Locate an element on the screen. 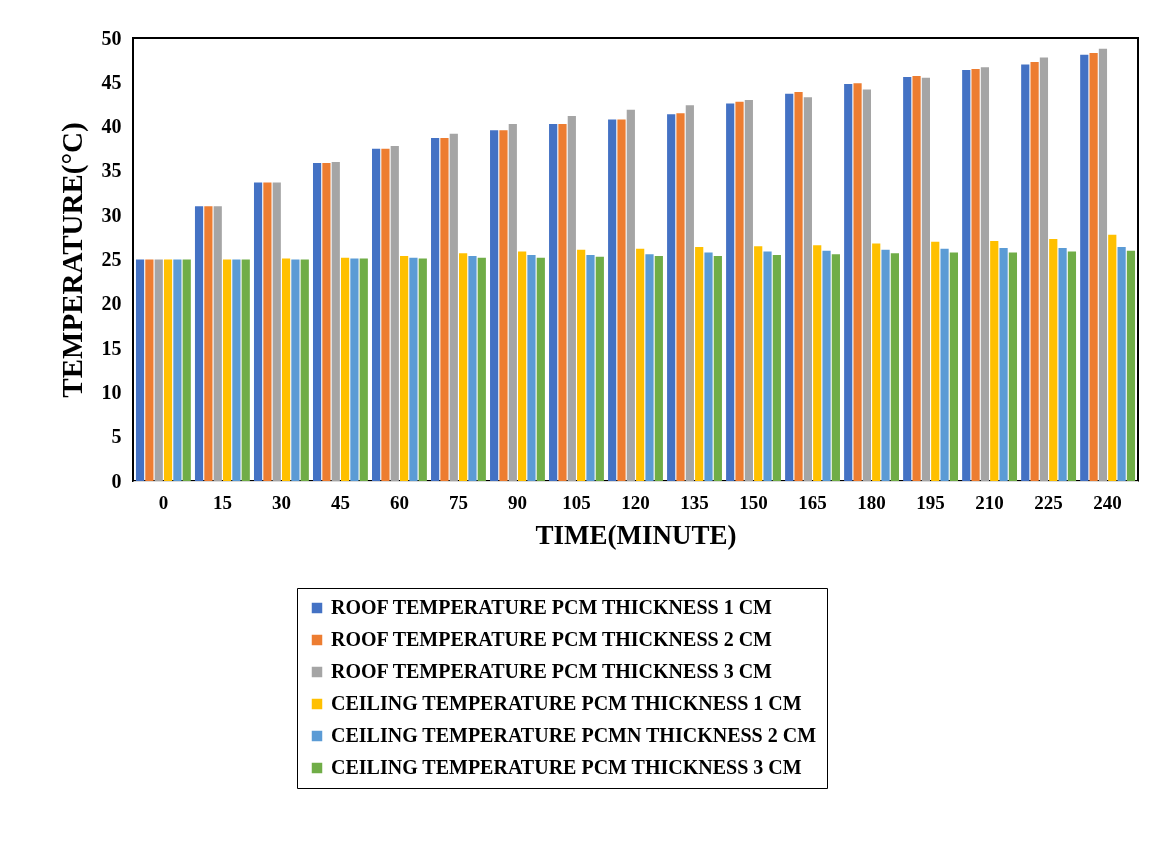  y-tick-label: 45 is located at coordinates (111, 81).